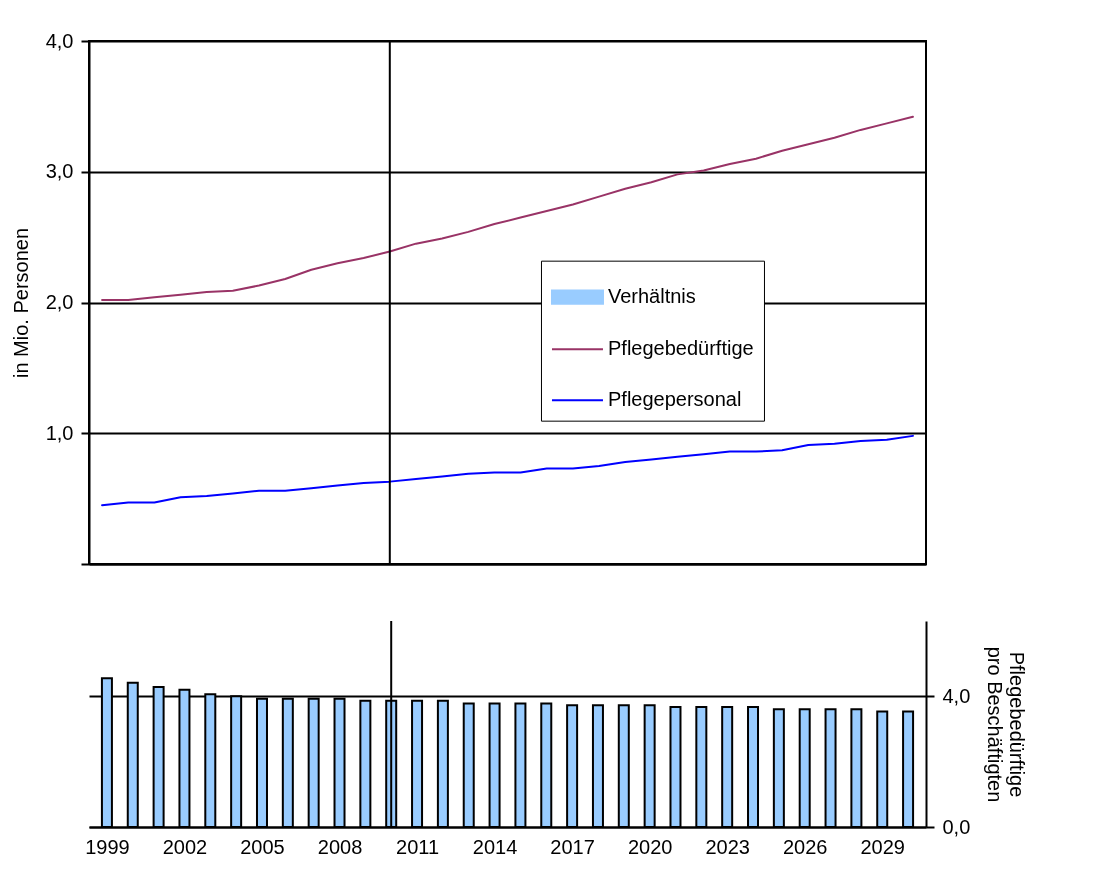  Describe the element at coordinates (680, 348) in the screenshot. I see `legend-label: Pflegebedürftige` at that location.